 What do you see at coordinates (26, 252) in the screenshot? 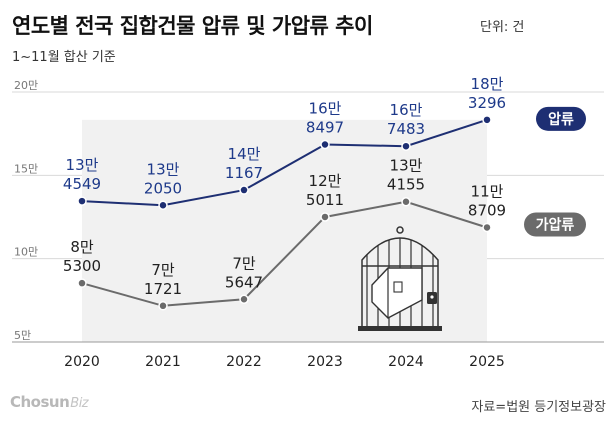
I see `y-tick-label: 10만` at bounding box center [26, 252].